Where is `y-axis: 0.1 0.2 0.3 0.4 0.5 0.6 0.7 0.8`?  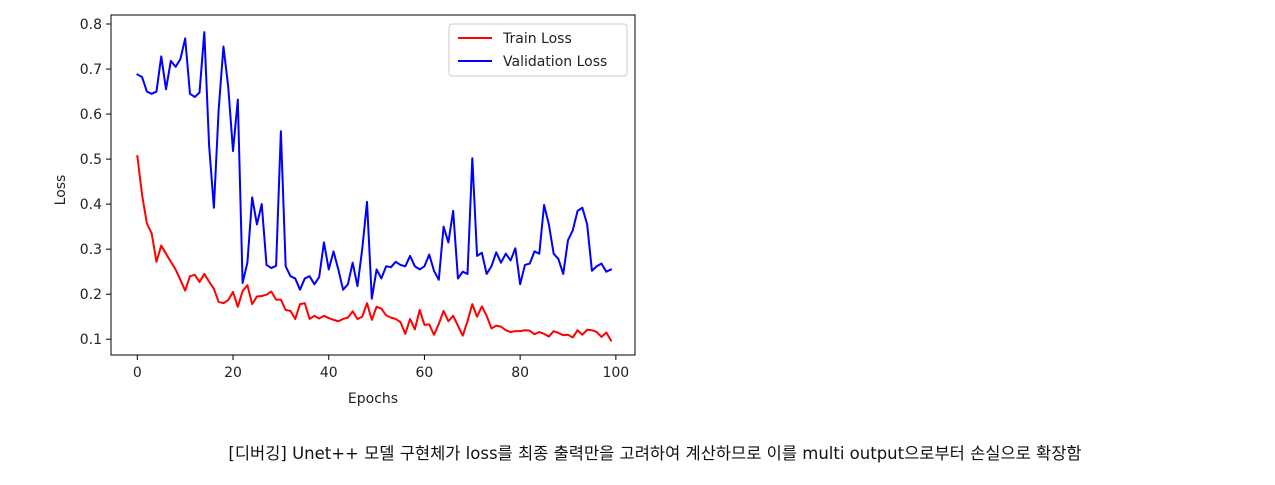 y-axis: 0.1 0.2 0.3 0.4 0.5 0.6 0.7 0.8 is located at coordinates (95, 182).